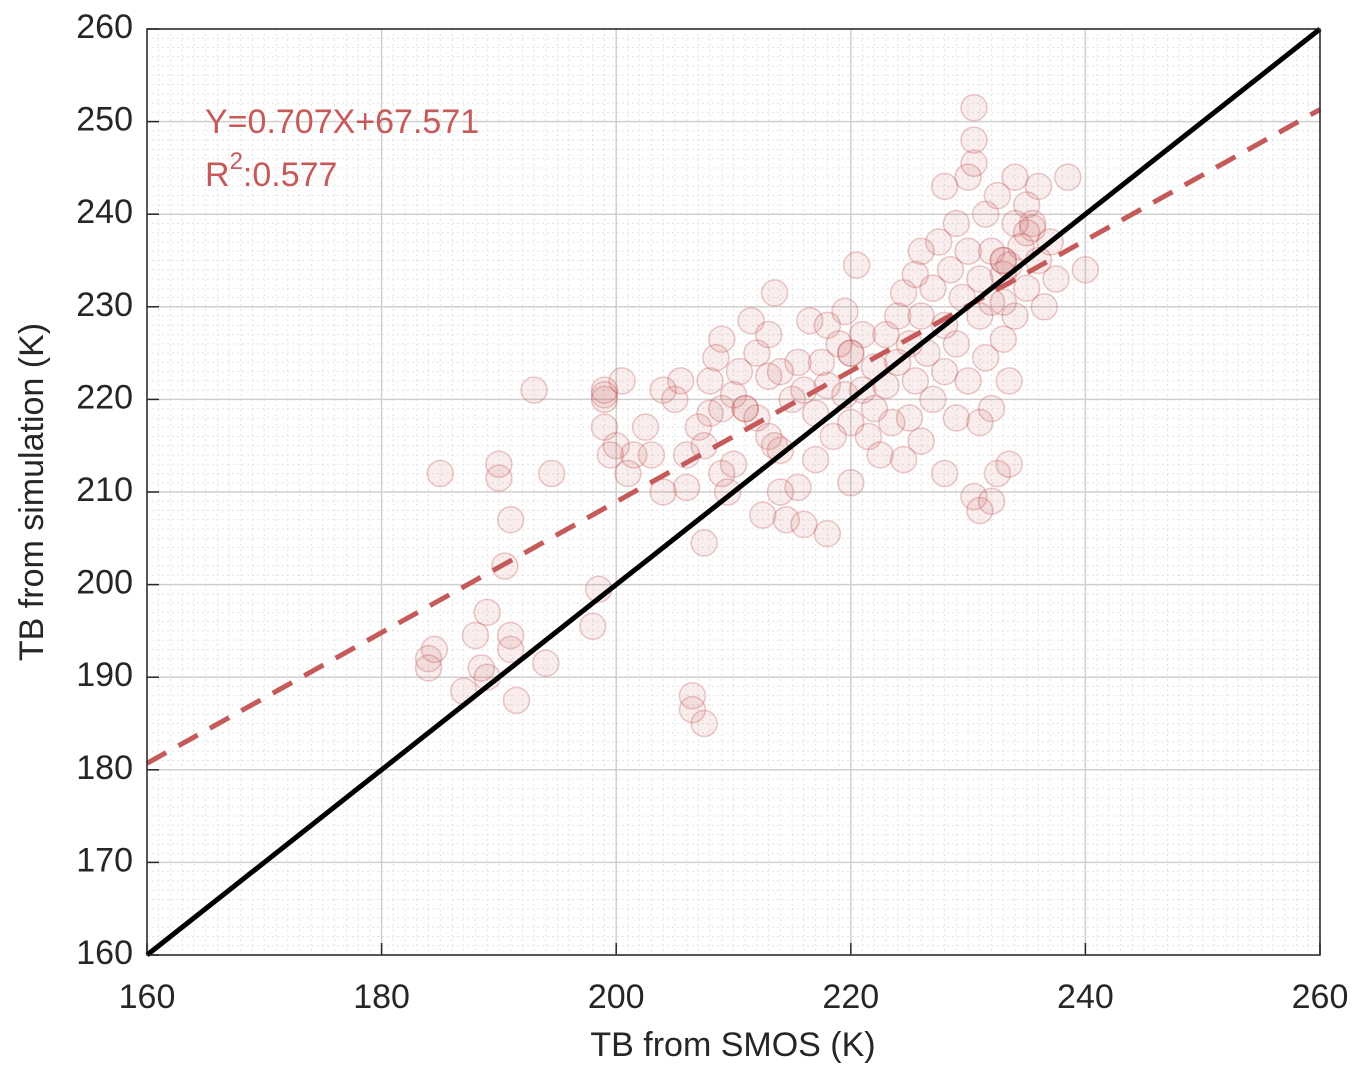  What do you see at coordinates (616, 997) in the screenshot?
I see `x-tick-label: 200` at bounding box center [616, 997].